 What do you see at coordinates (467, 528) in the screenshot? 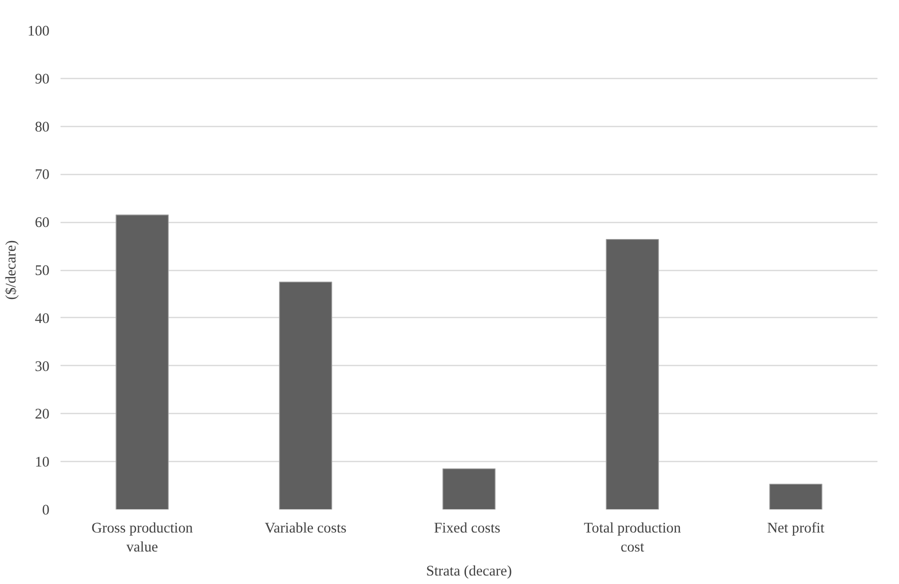
I see `x-tick-label: Fixed costs` at bounding box center [467, 528].